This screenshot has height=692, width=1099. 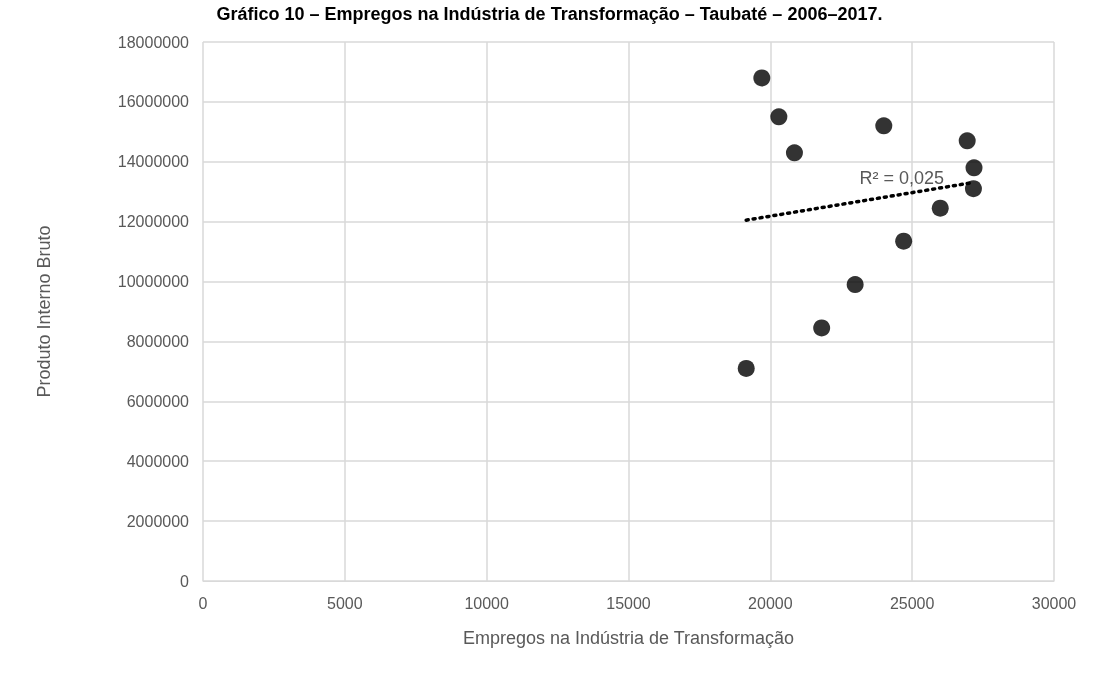 What do you see at coordinates (628, 638) in the screenshot?
I see `x-axis-title: Empregos na Indústria de Transformação` at bounding box center [628, 638].